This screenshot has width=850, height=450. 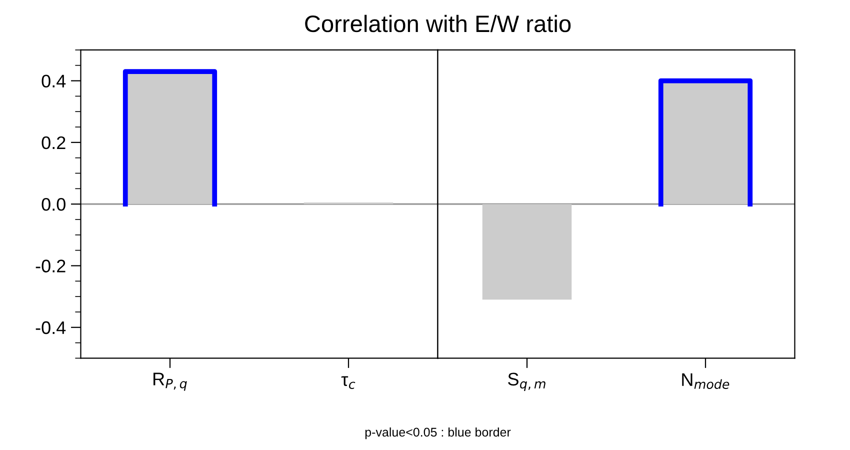 I want to click on y-tick-label: -0.2, so click(x=51, y=266).